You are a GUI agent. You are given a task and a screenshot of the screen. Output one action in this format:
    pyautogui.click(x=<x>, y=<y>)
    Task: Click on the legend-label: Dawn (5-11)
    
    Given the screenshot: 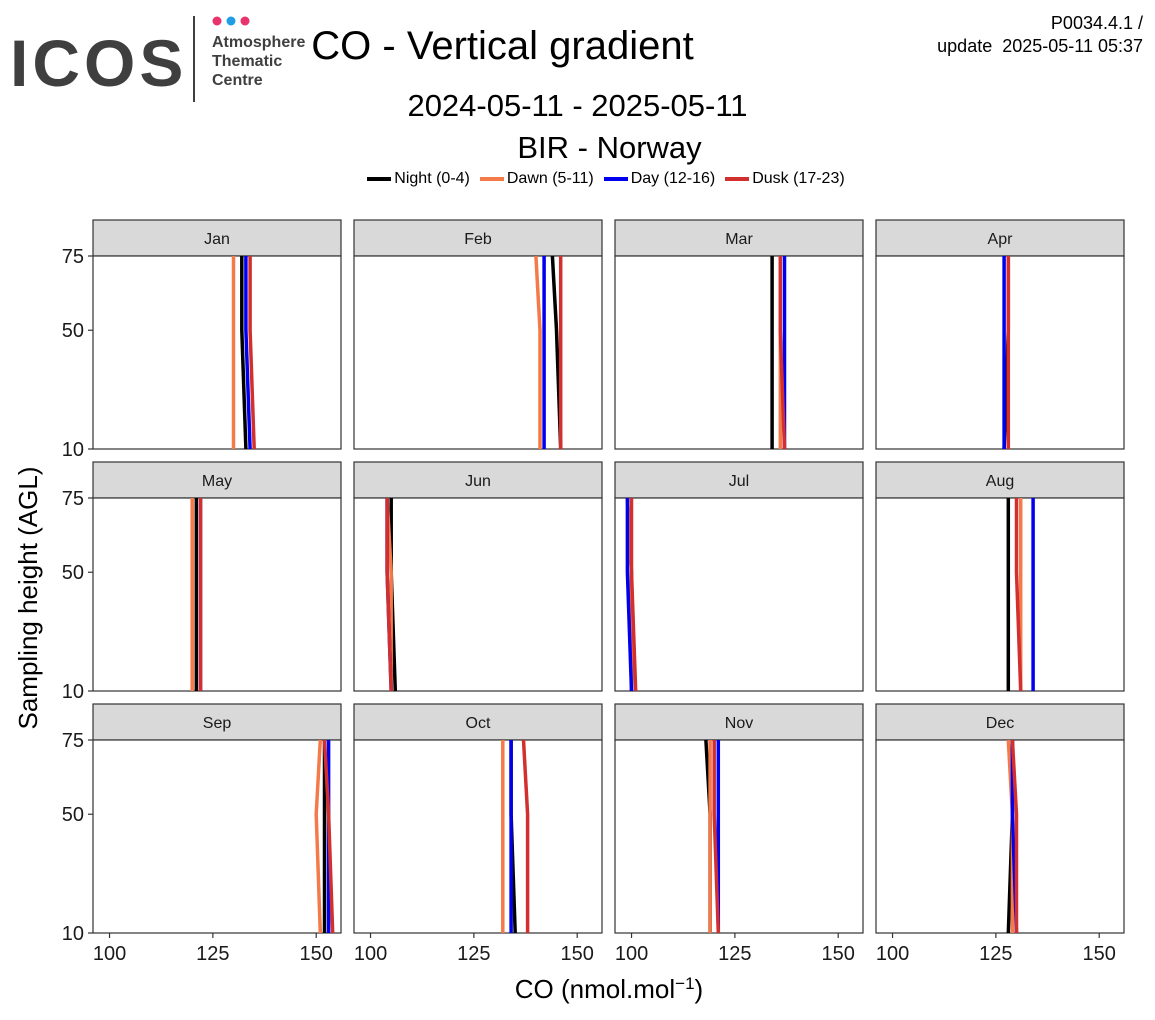 What is the action you would take?
    pyautogui.click(x=550, y=178)
    